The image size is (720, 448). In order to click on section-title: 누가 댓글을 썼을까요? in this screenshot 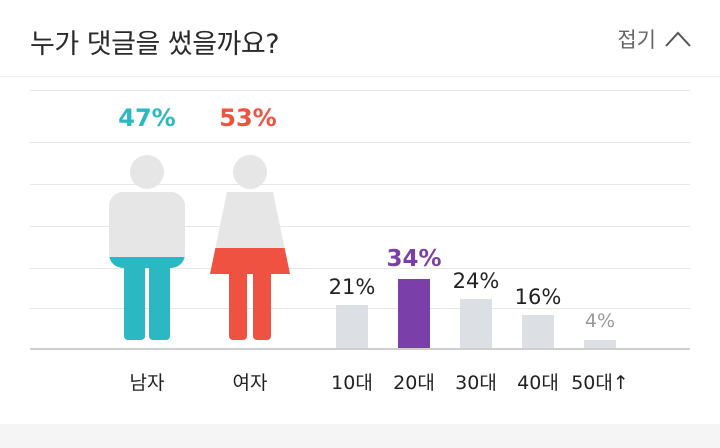, I will do `click(155, 44)`.